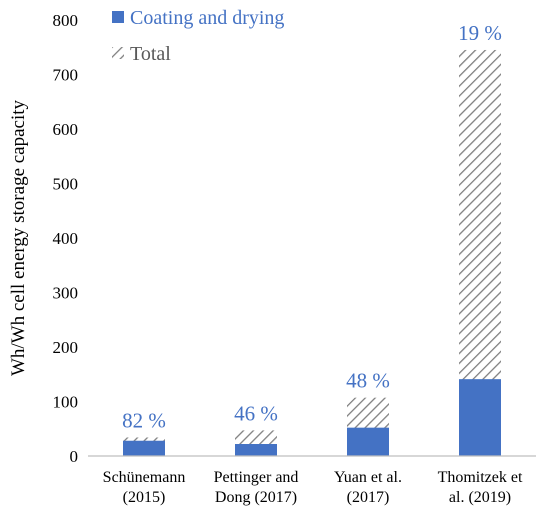 This screenshot has width=550, height=520. Describe the element at coordinates (144, 477) in the screenshot. I see `x-category-label: Schünemann` at that location.